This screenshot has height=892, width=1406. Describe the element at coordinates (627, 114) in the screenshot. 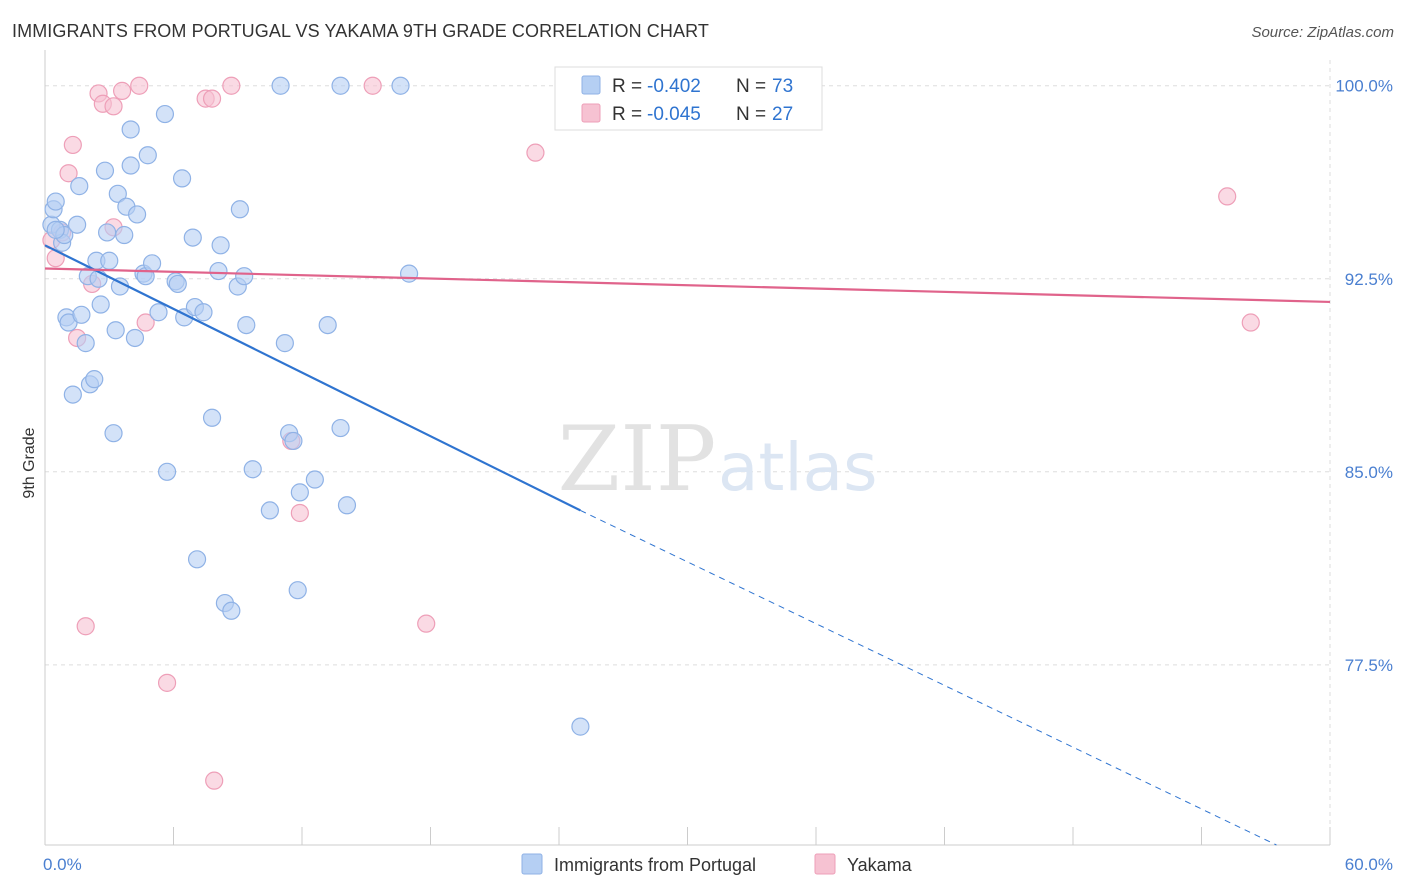

I see `legend-r-label-2: R =` at that location.